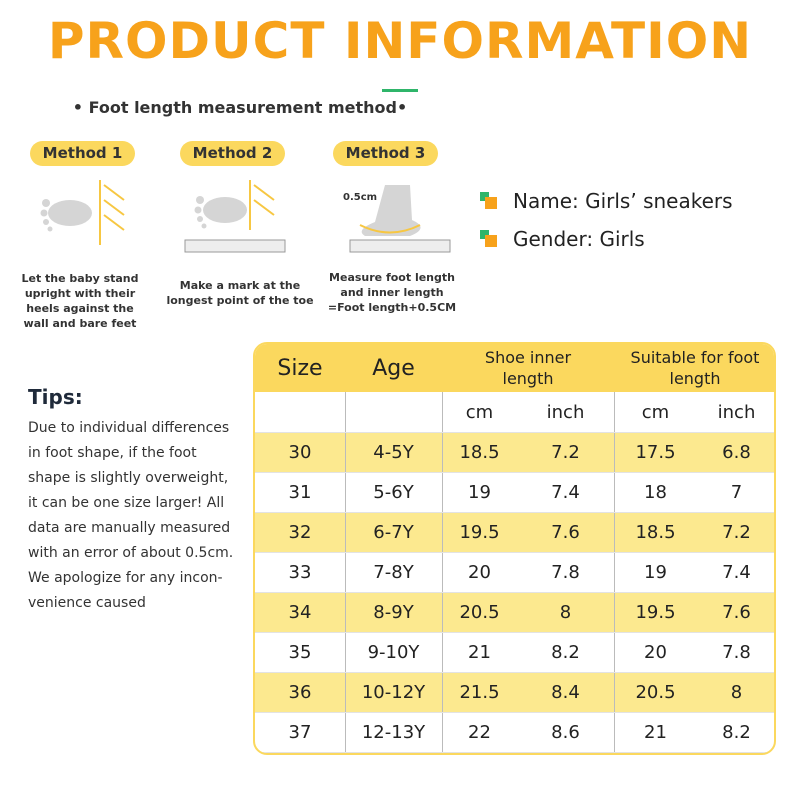 This screenshot has height=800, width=800. I want to click on tips-line: in foot shape, if the foot, so click(112, 453).